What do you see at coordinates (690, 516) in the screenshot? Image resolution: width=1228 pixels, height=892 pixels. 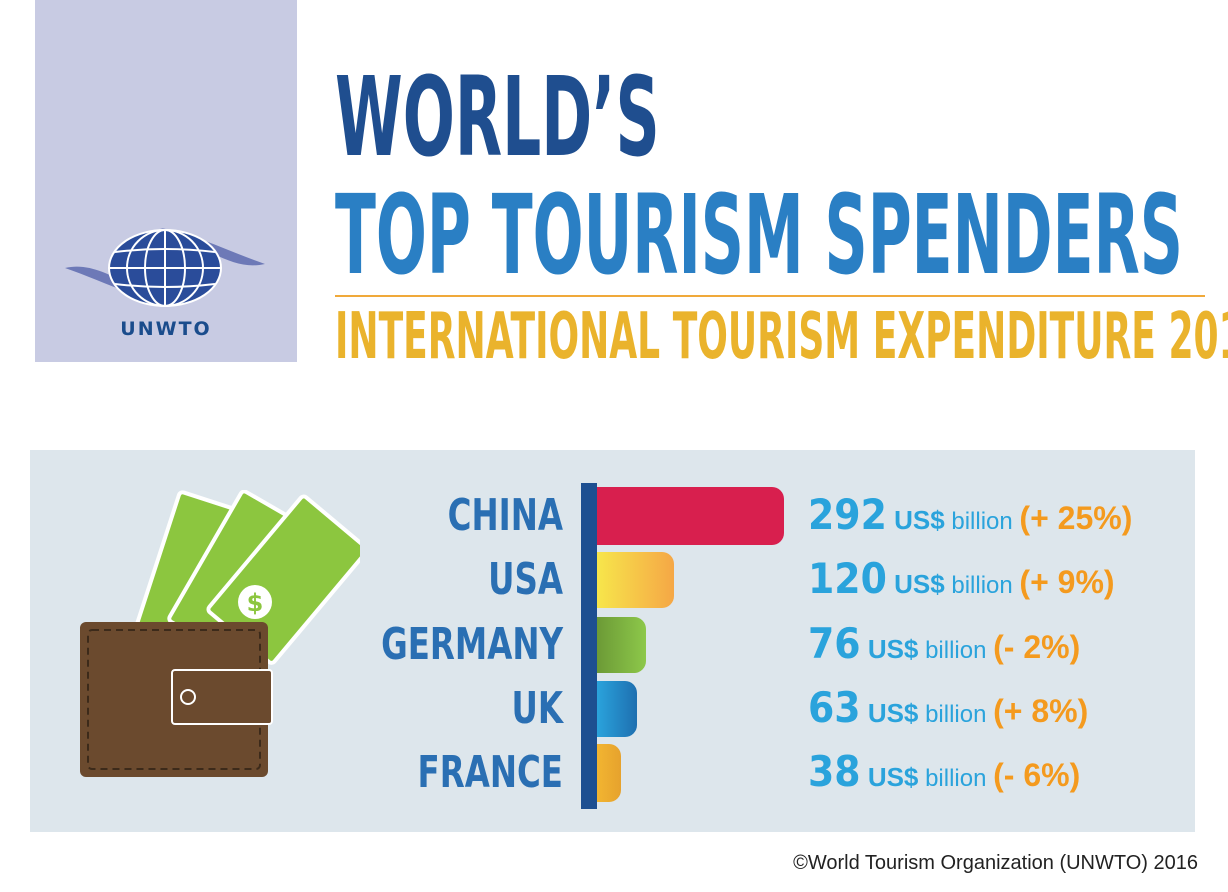 I see `bar-china` at bounding box center [690, 516].